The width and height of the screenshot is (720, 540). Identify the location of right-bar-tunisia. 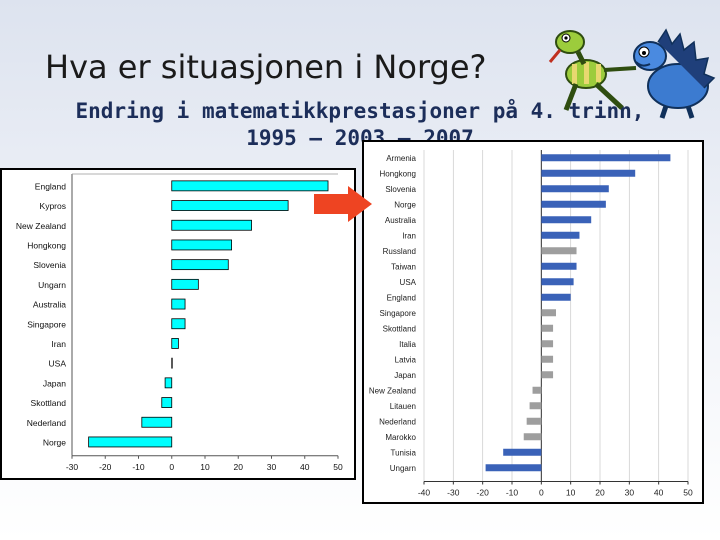
(522, 452).